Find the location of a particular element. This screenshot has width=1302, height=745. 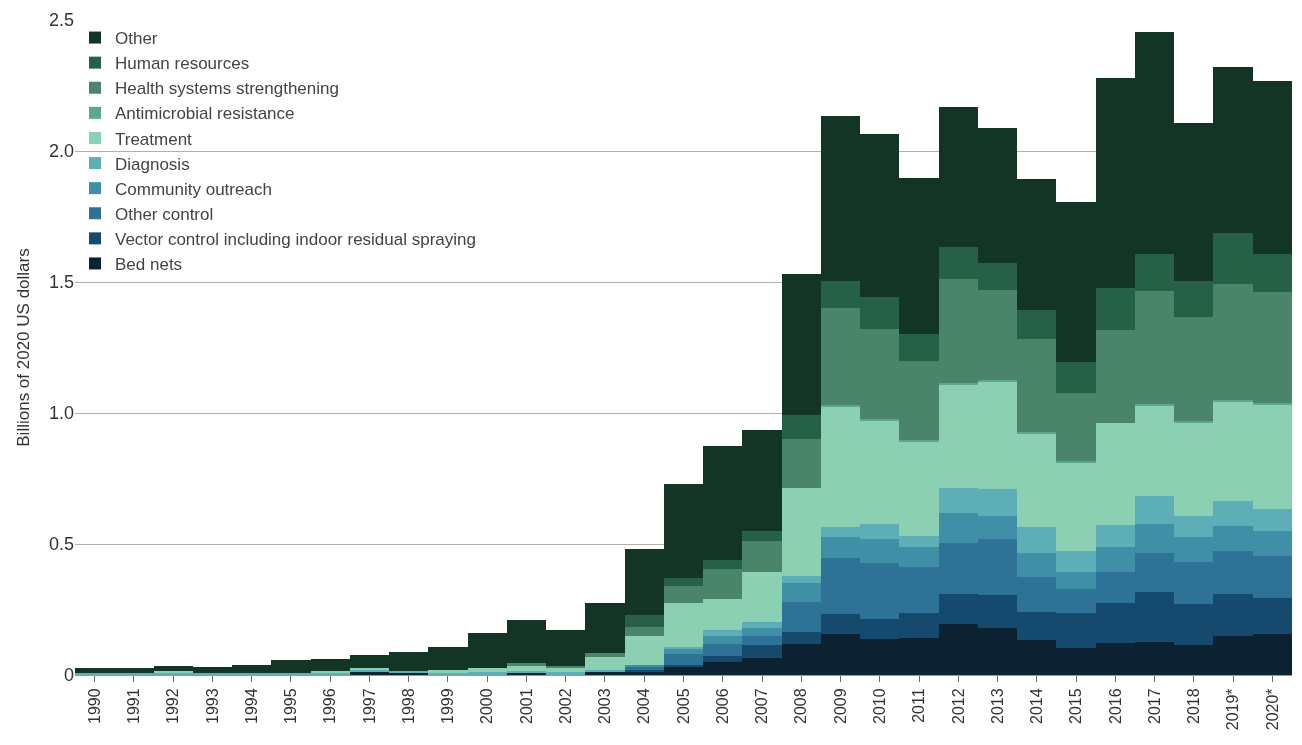

legend-label: Diagnosis is located at coordinates (152, 164).